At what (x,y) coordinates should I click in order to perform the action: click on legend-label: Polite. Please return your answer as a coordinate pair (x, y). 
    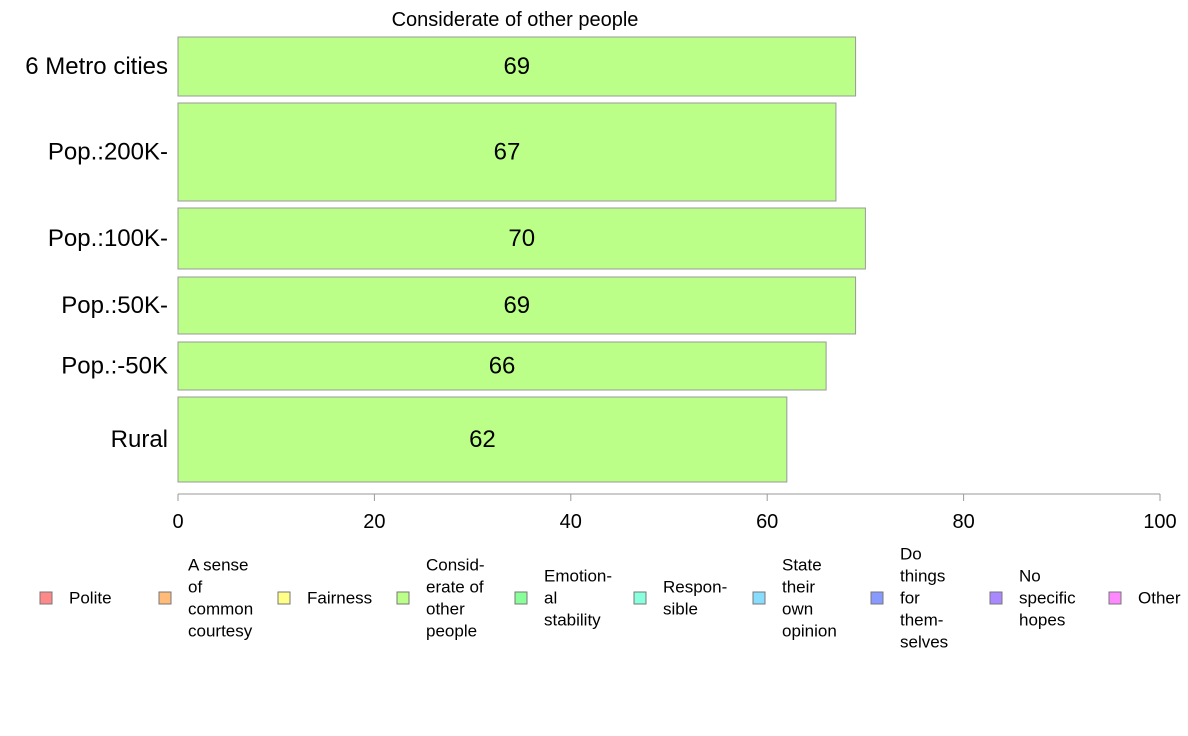
    Looking at the image, I should click on (90, 598).